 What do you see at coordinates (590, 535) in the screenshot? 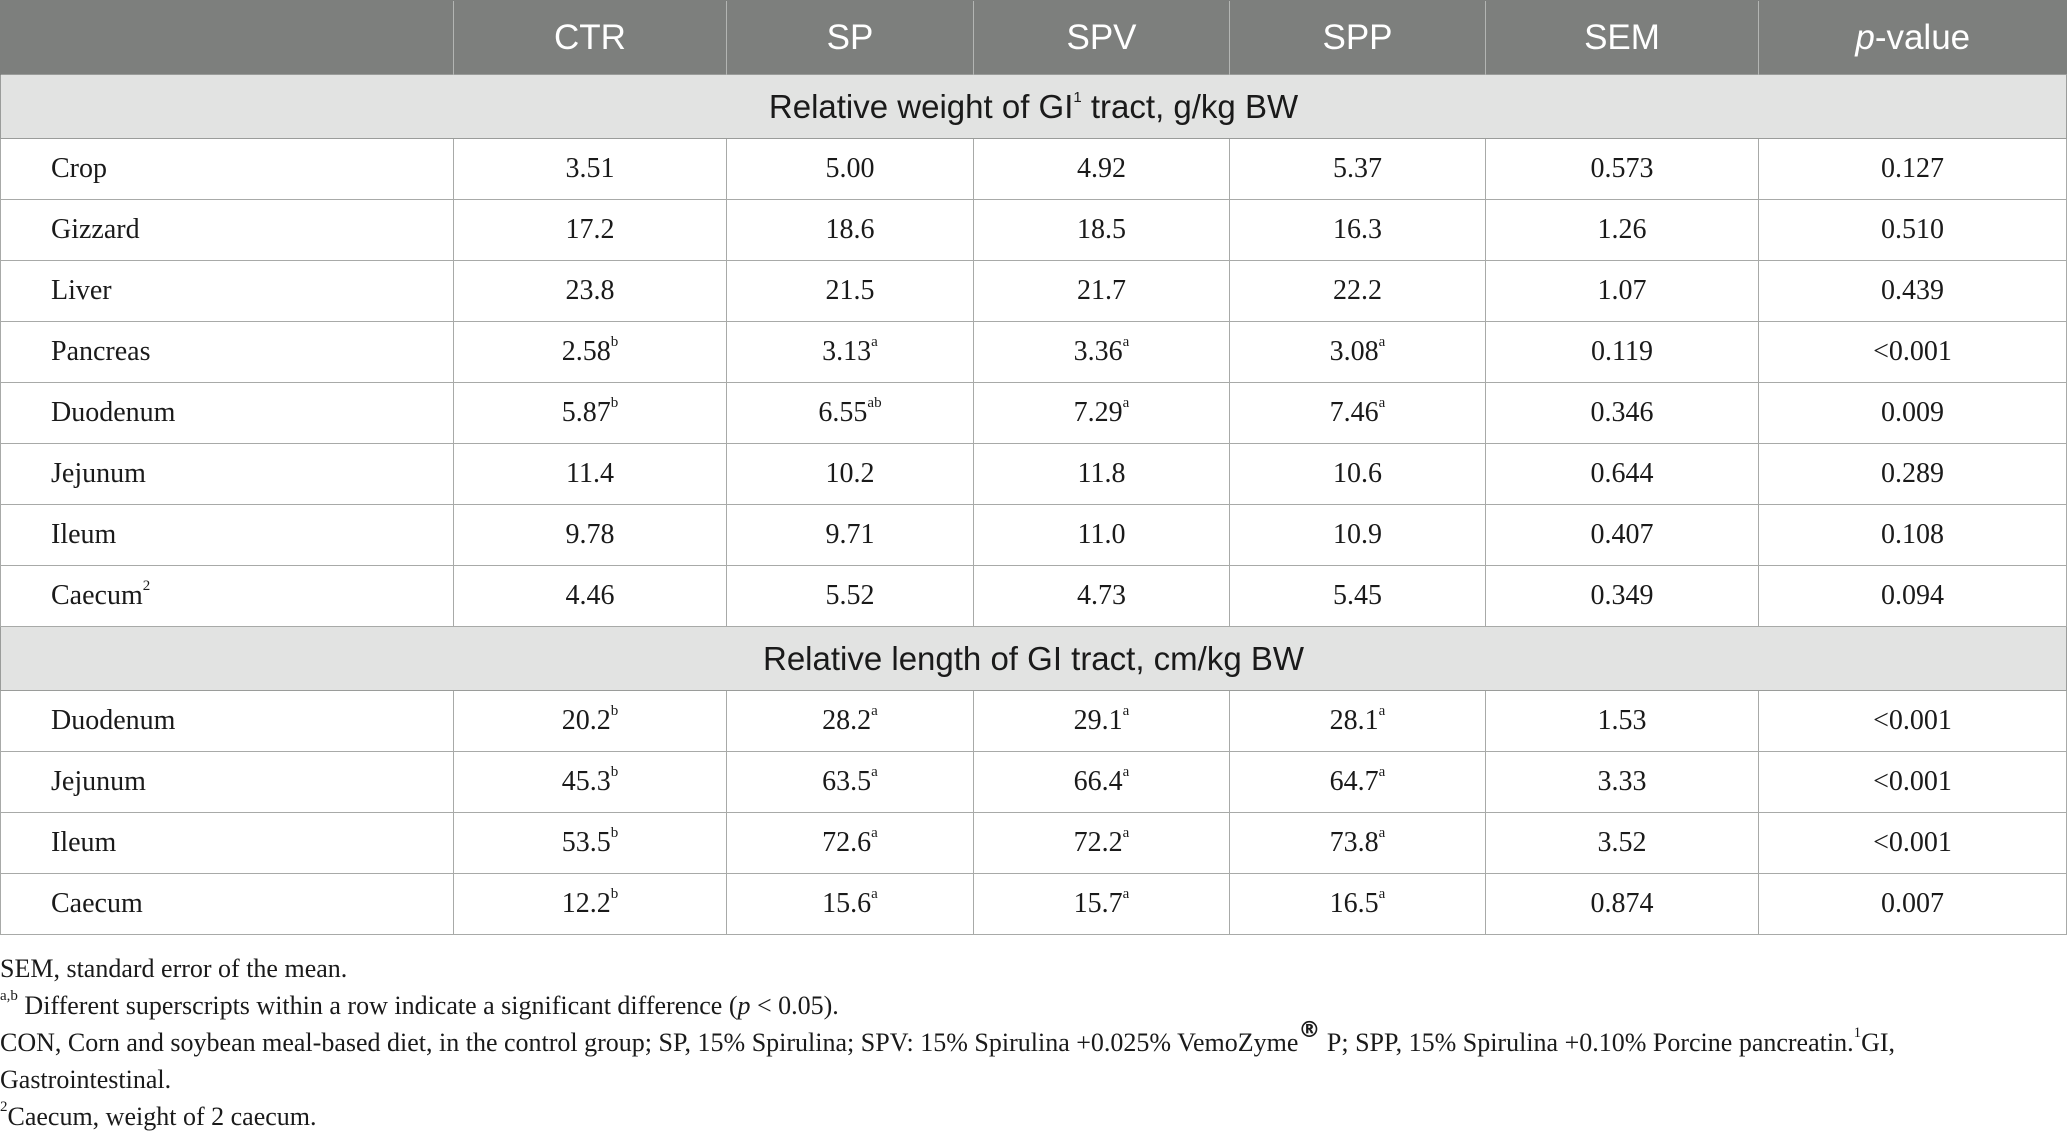
I see `cell-ctr: 9.78` at bounding box center [590, 535].